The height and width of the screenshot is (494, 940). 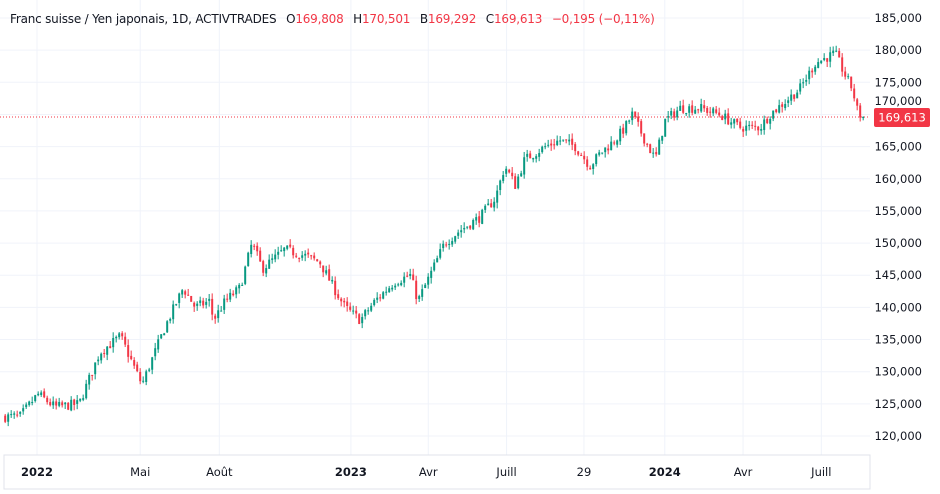 I want to click on low-value: 169,292, so click(x=452, y=19).